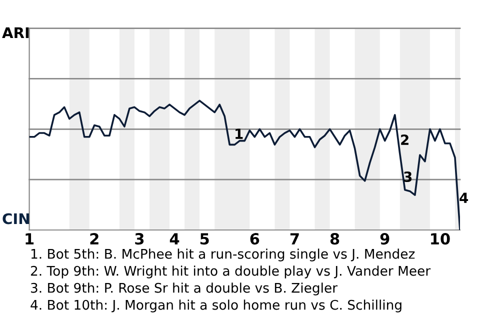 The image size is (480, 320). I want to click on x-tick-label: 3, so click(139, 239).